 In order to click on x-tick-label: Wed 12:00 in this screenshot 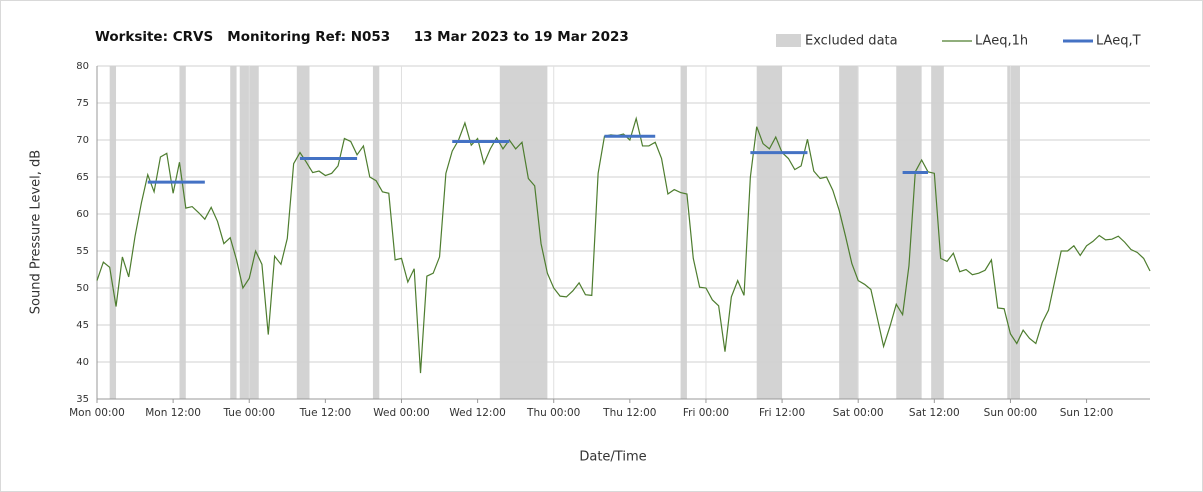, I will do `click(477, 413)`.